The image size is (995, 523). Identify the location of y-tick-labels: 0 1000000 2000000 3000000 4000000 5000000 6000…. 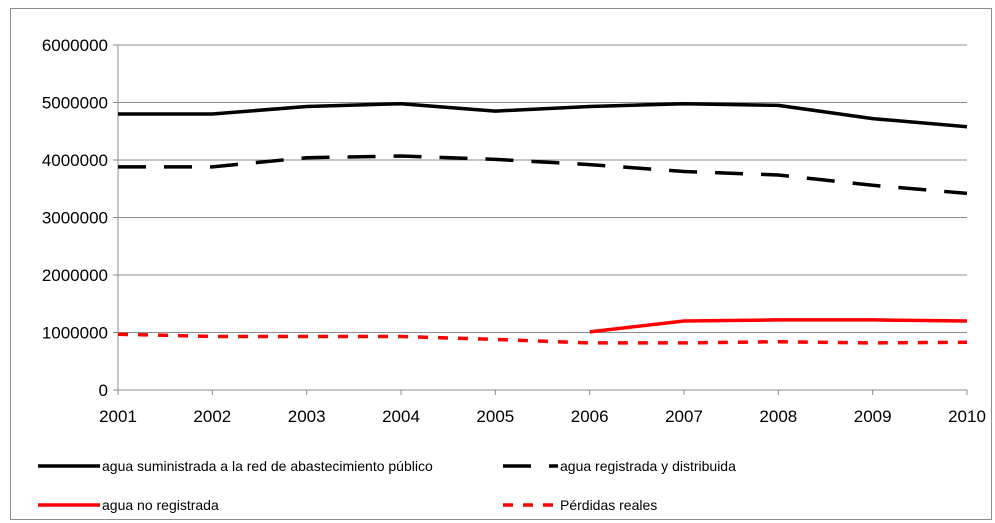
(75, 218).